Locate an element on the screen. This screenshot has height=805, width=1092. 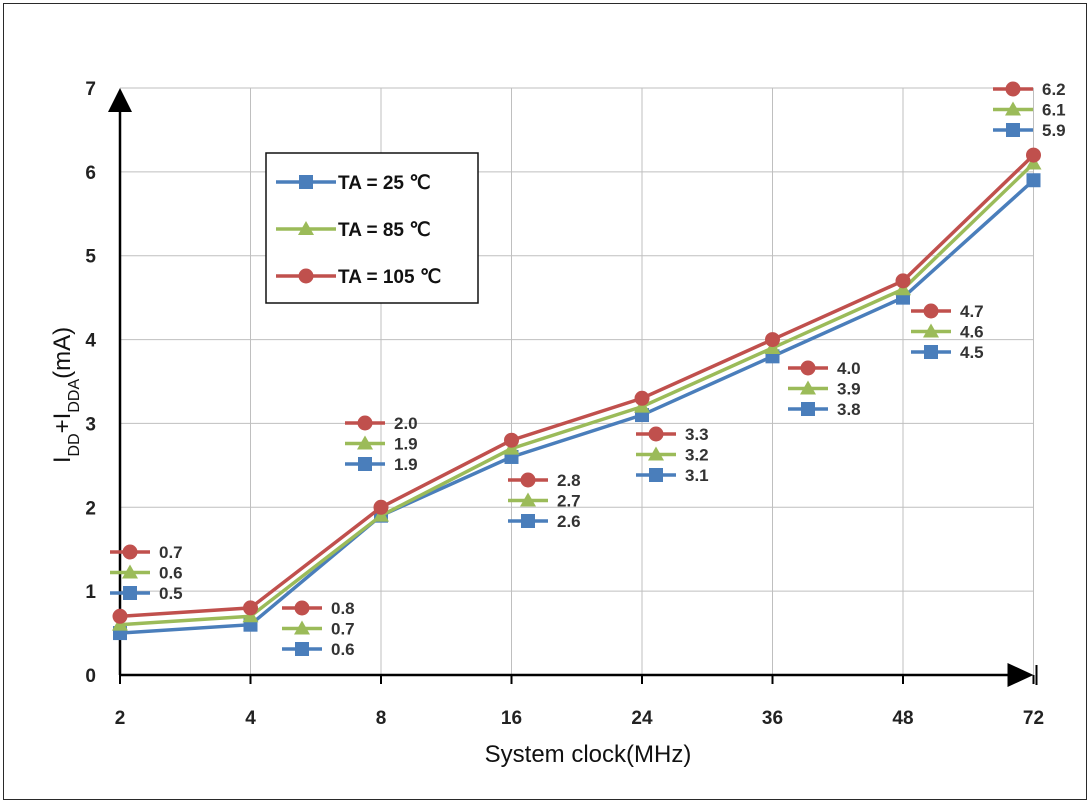
y-tick-label: 1 is located at coordinates (90, 592).